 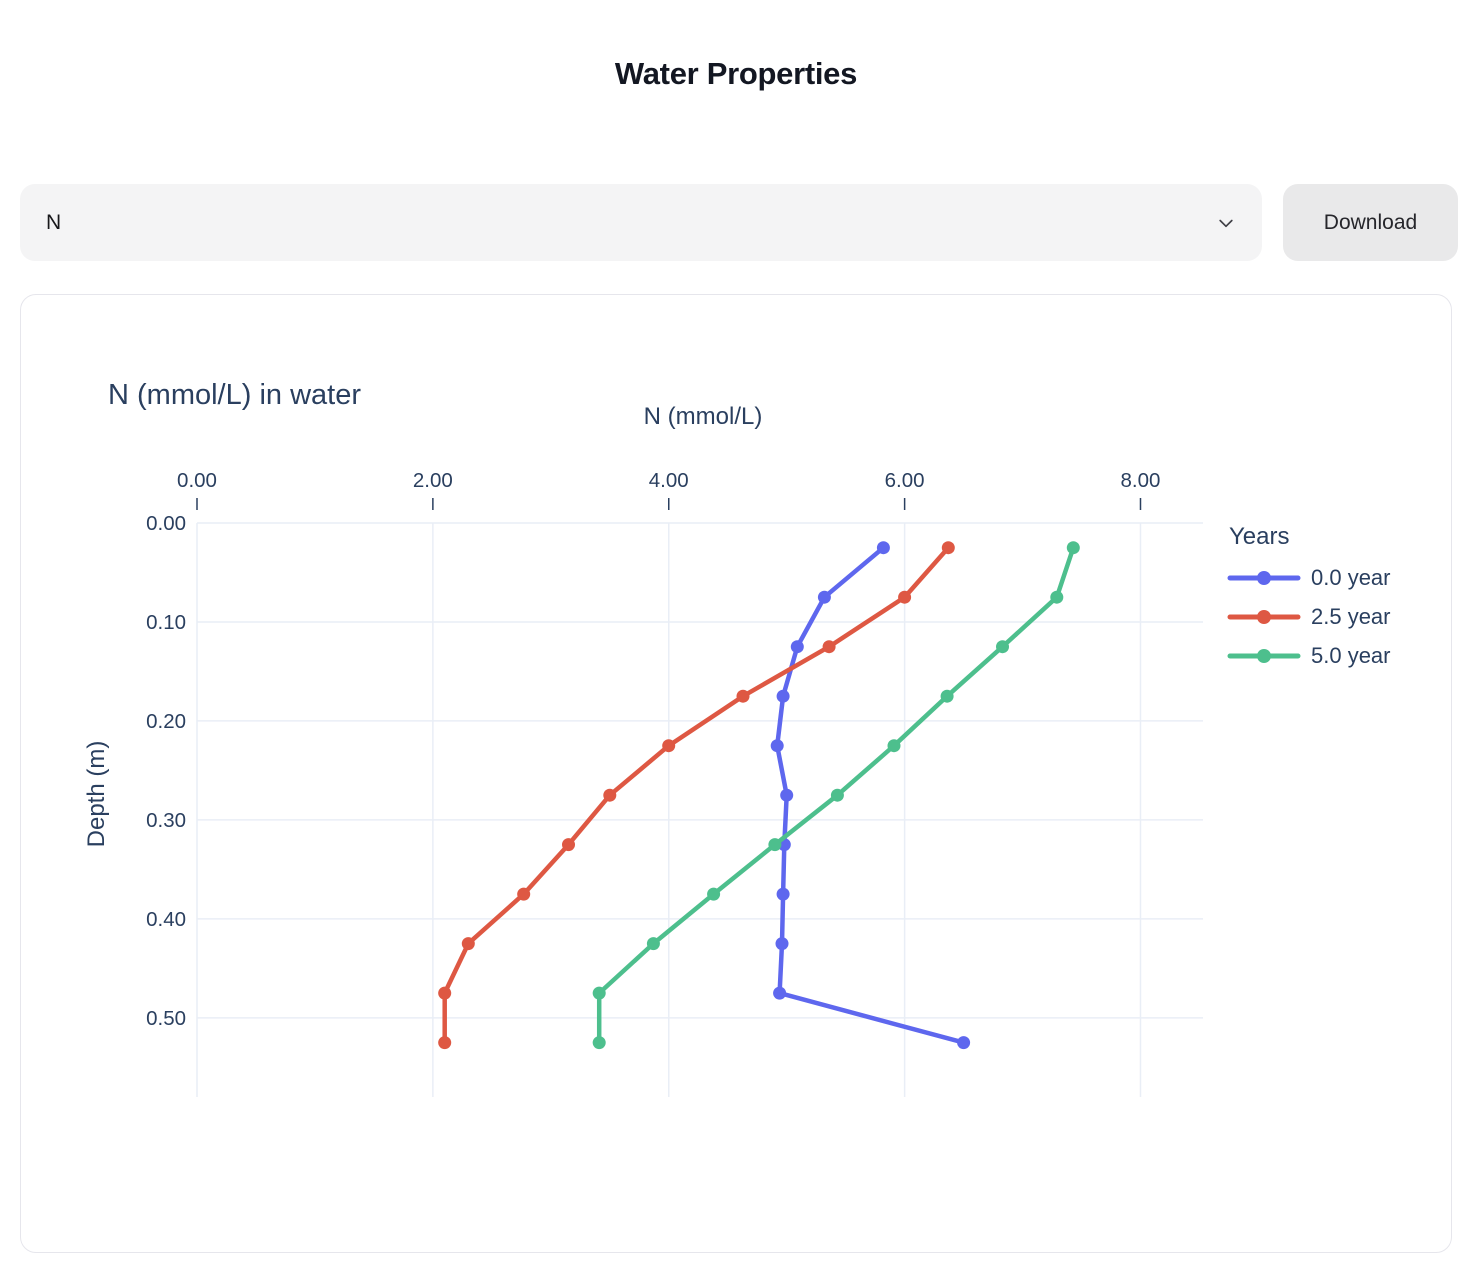 I want to click on y-tick-label: 0.50, so click(x=166, y=1018).